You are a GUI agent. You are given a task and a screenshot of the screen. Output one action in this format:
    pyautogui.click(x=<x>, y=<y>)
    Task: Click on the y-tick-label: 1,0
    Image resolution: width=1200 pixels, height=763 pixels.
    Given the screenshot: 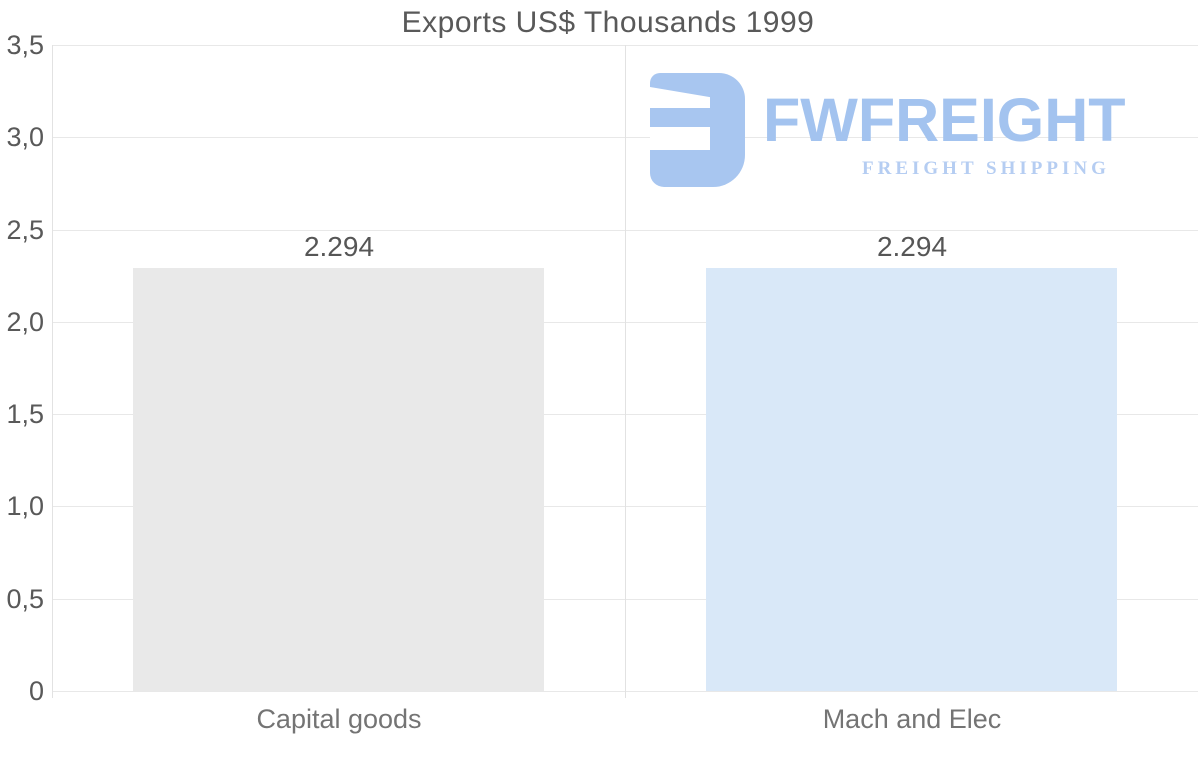 What is the action you would take?
    pyautogui.click(x=25, y=506)
    